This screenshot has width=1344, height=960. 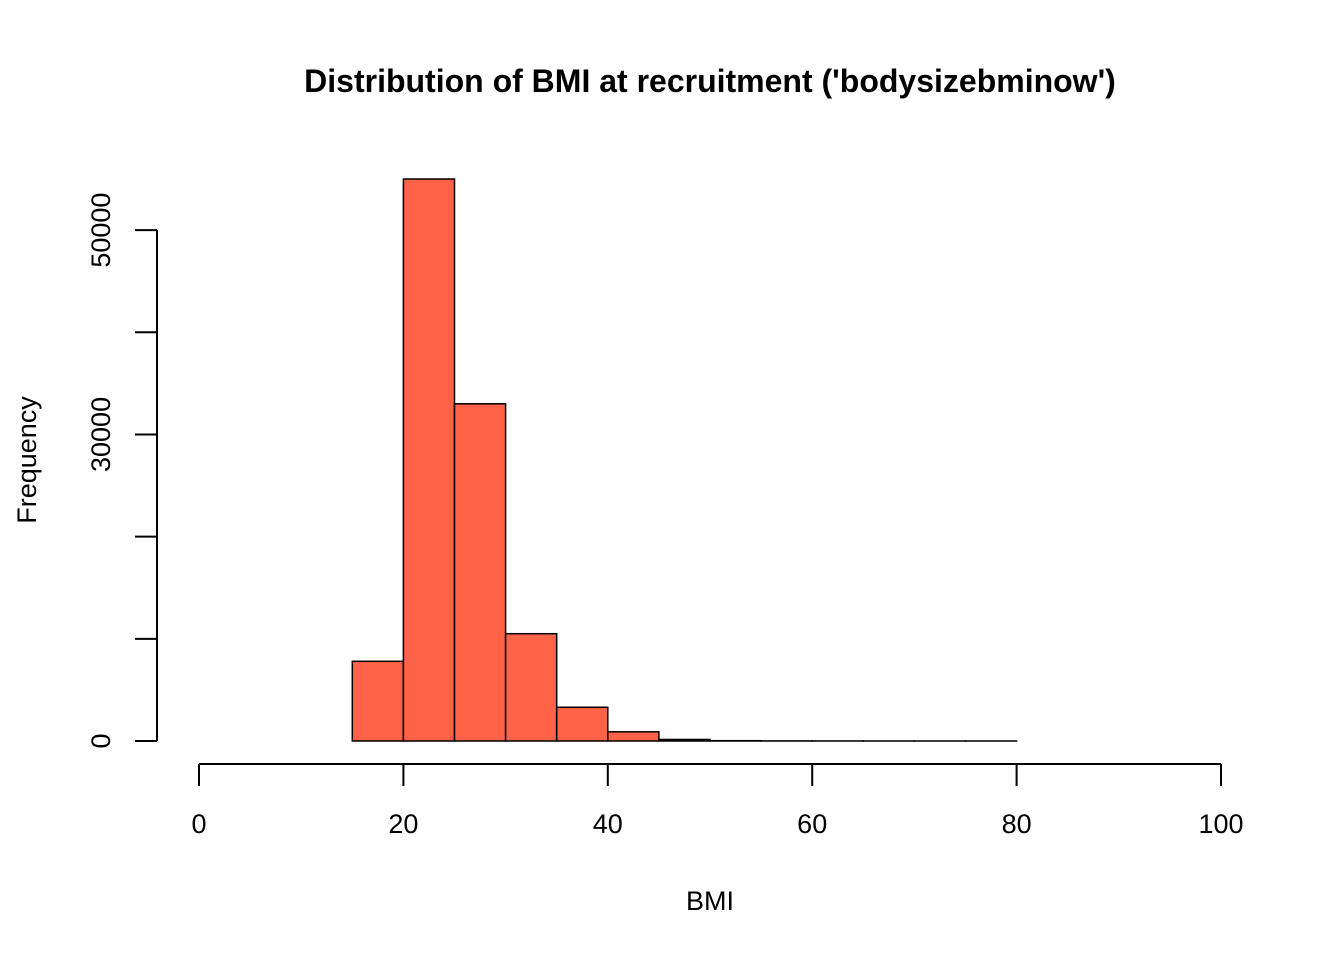 What do you see at coordinates (27, 460) in the screenshot?
I see `y-axis-label: Frequency` at bounding box center [27, 460].